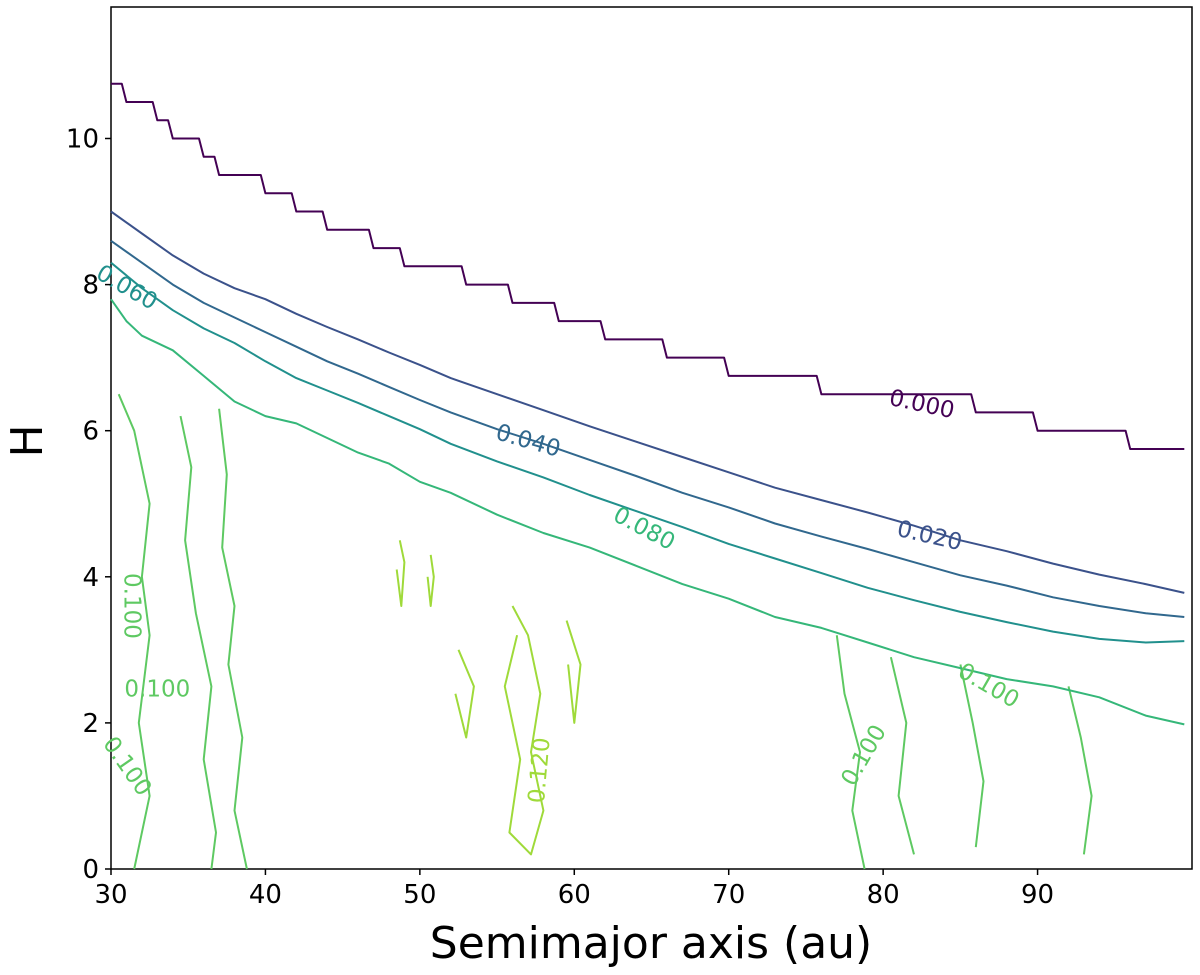 The width and height of the screenshot is (1200, 975). I want to click on y-tick-label: 10, so click(82, 139).